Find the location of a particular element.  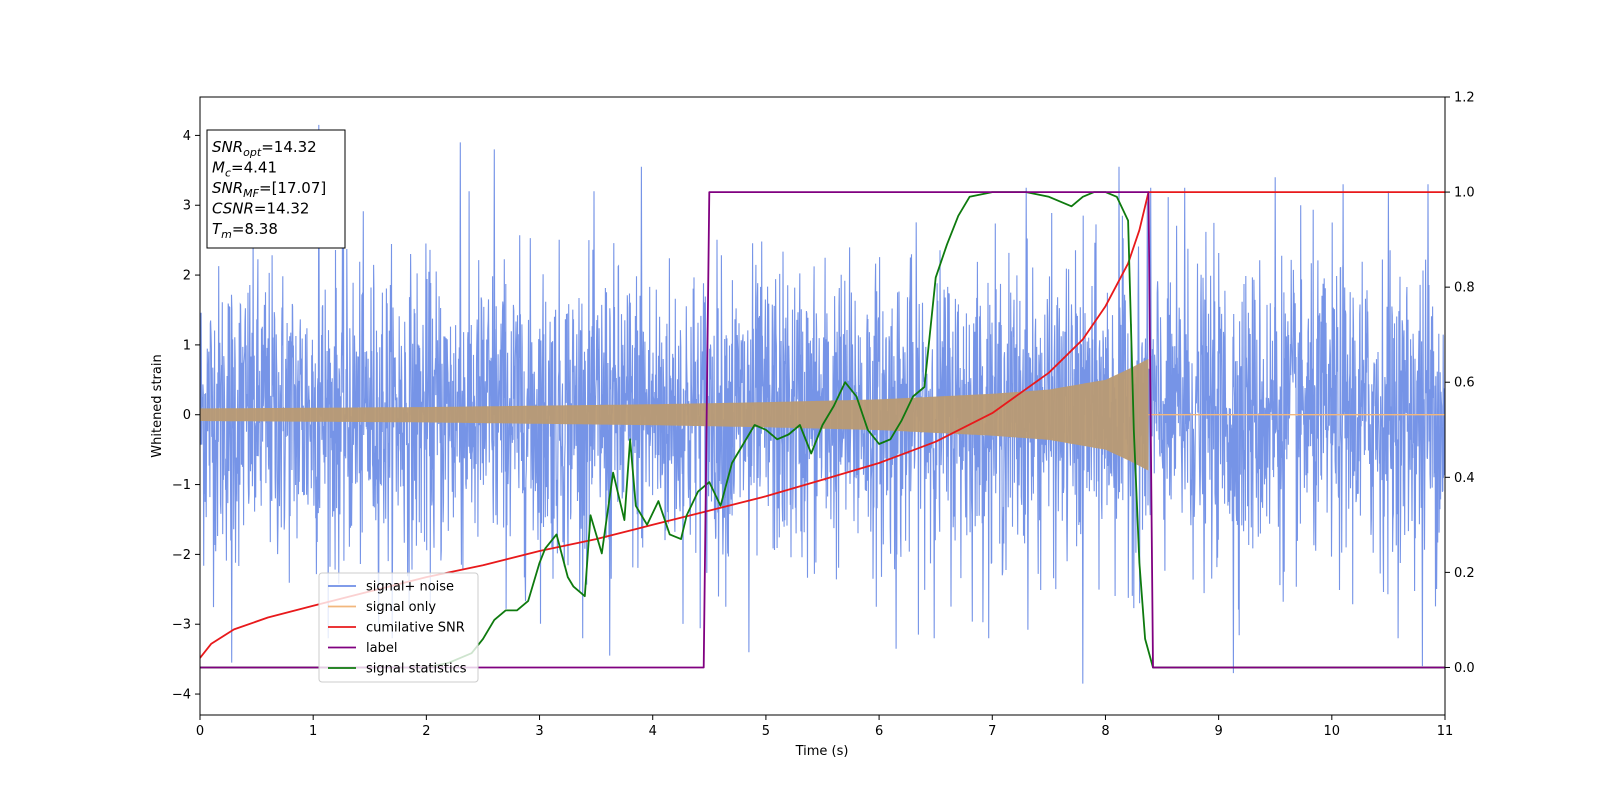

y2-tick-label: 0.0 is located at coordinates (1464, 668).